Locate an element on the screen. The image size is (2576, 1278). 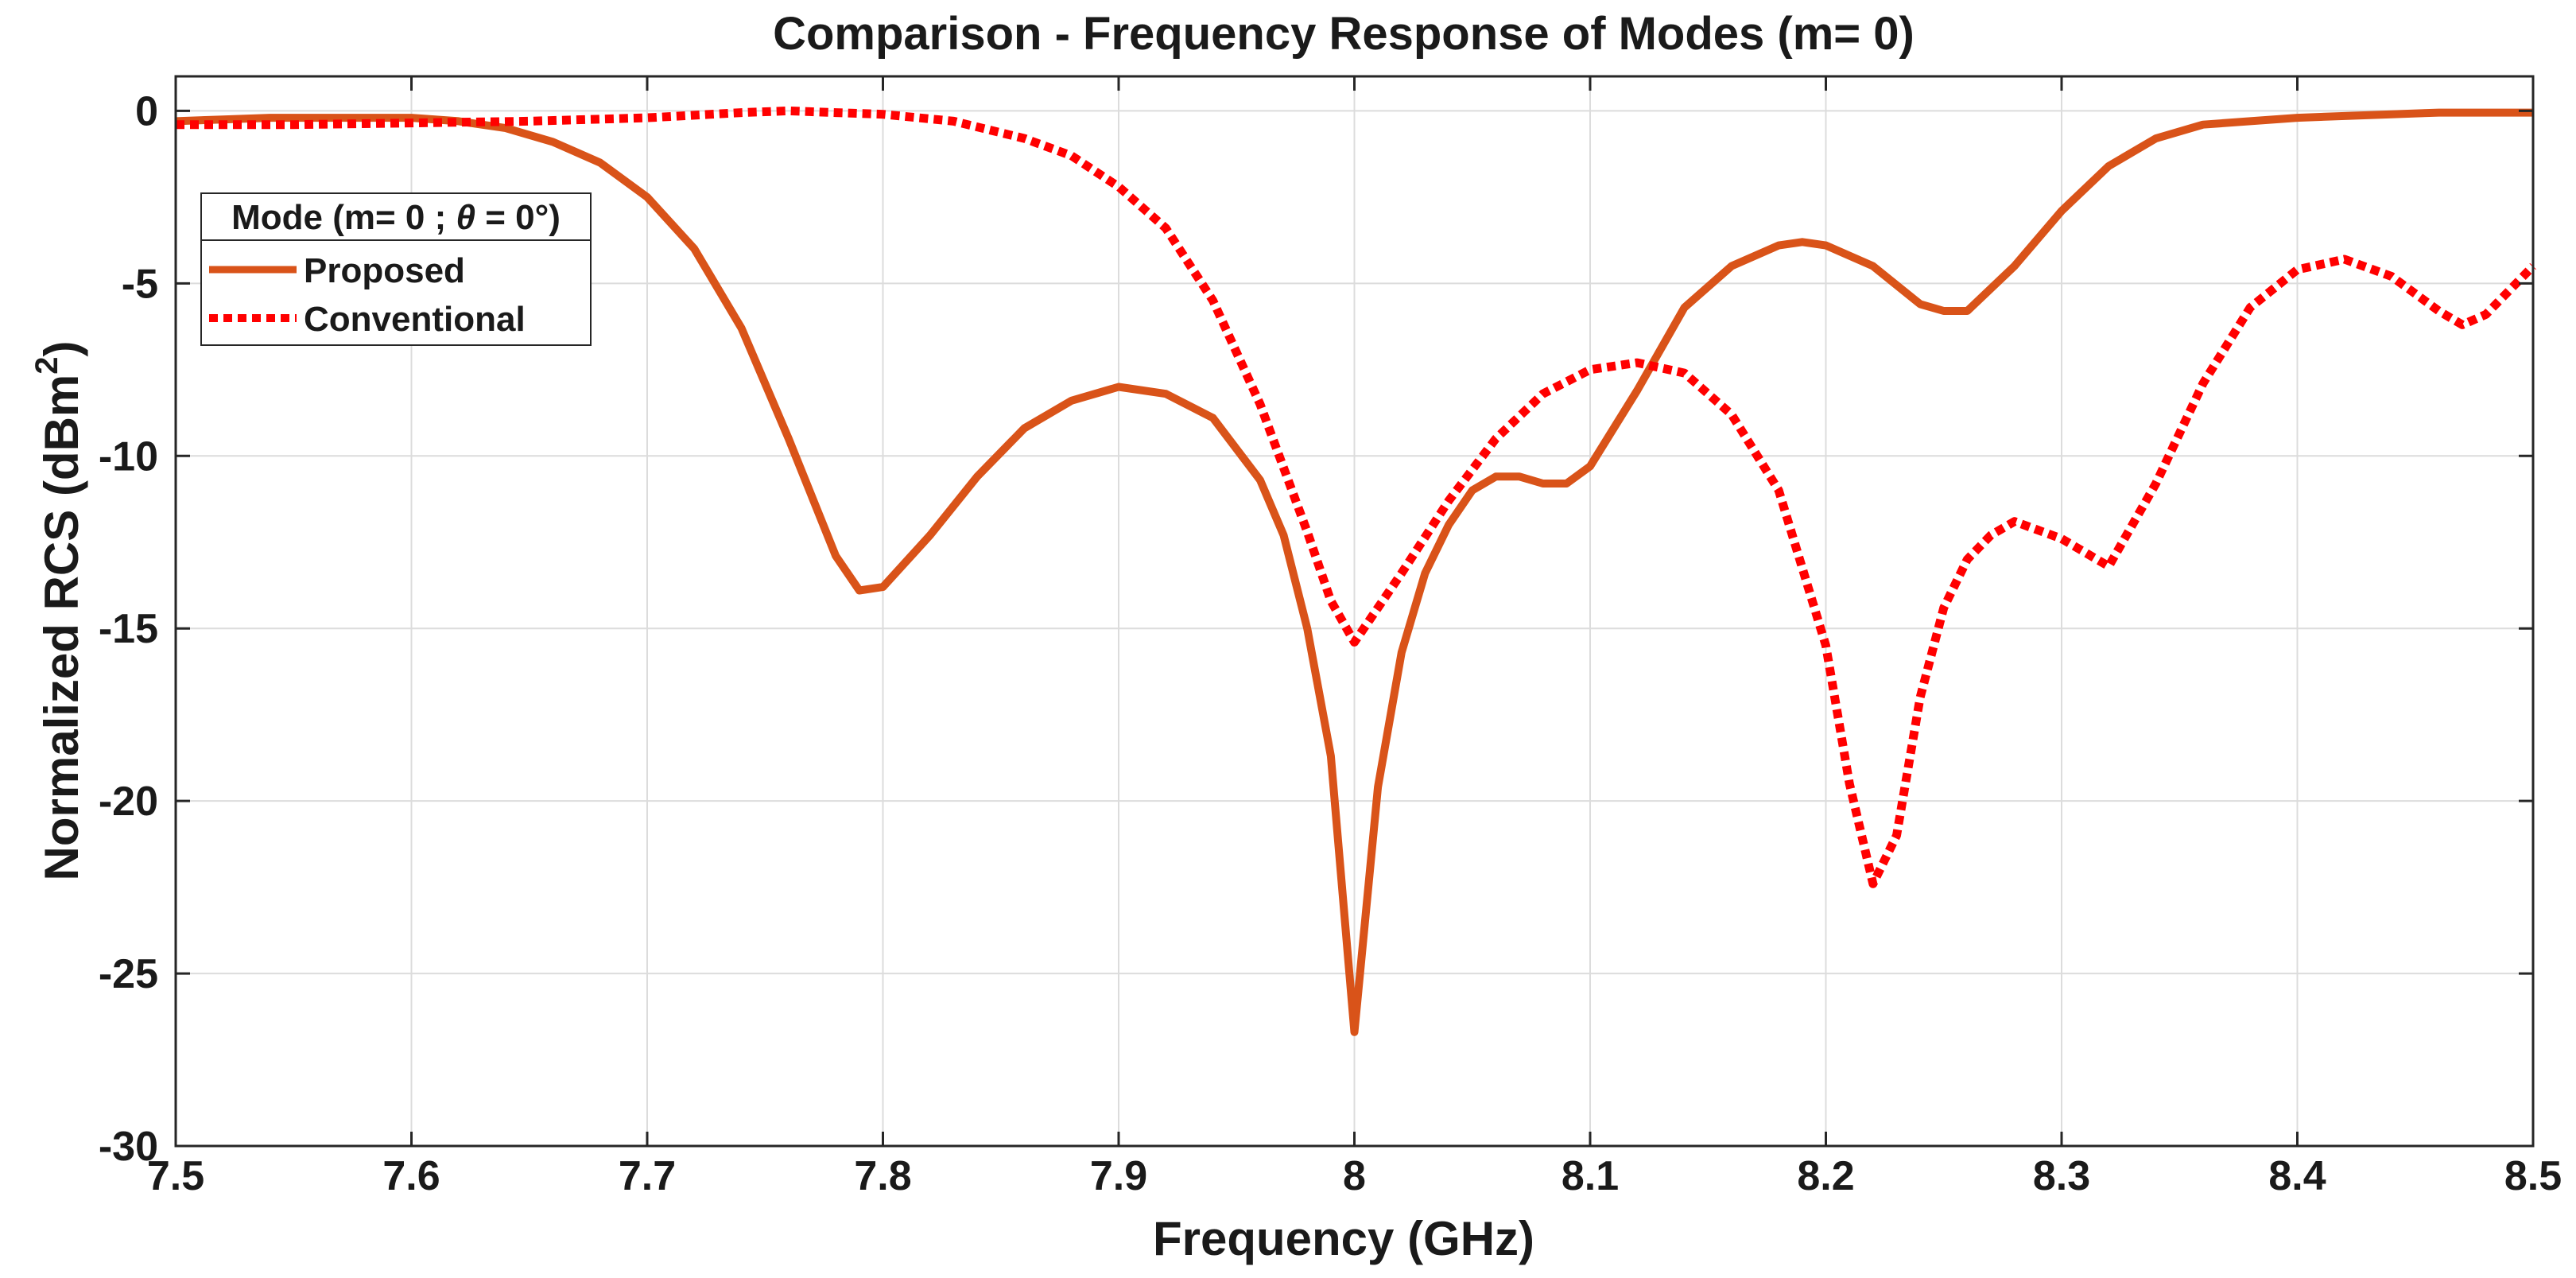
y-tick-label: -20 is located at coordinates (128, 802).